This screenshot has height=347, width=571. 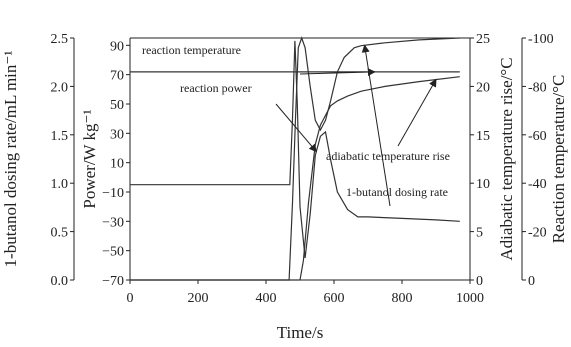 I want to click on annotation-label: 1-butanol dosing rate, so click(x=397, y=192).